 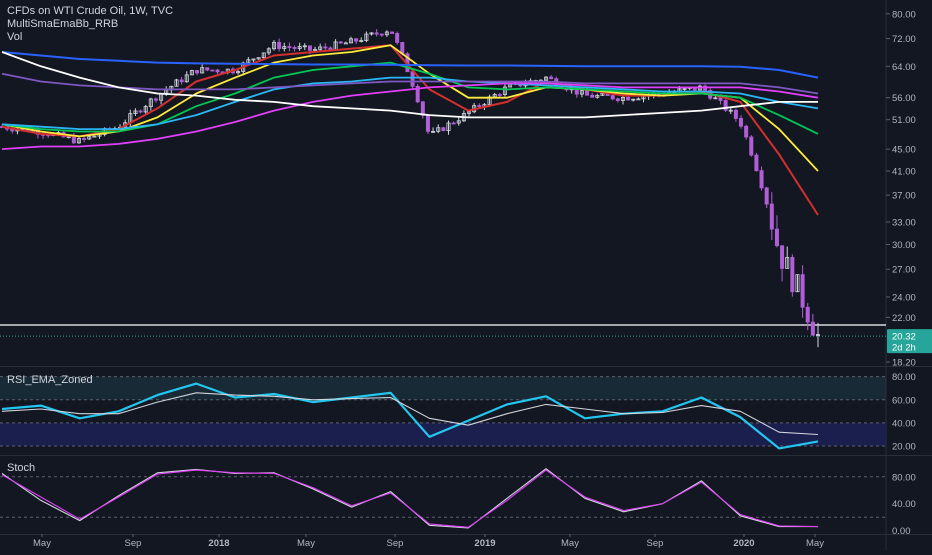 What do you see at coordinates (904, 223) in the screenshot?
I see `price-tick-label: 33.00` at bounding box center [904, 223].